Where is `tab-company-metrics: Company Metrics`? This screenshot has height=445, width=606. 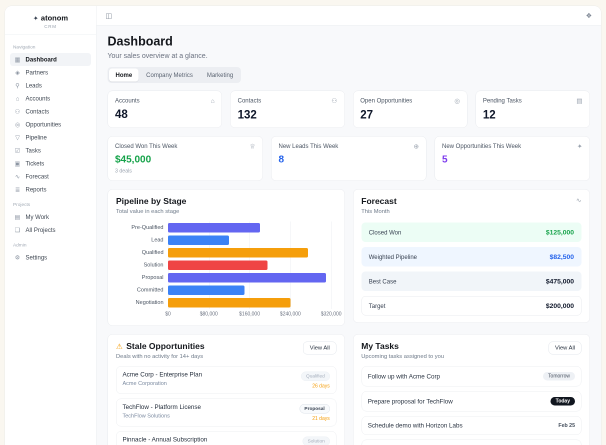 tab-company-metrics: Company Metrics is located at coordinates (170, 75).